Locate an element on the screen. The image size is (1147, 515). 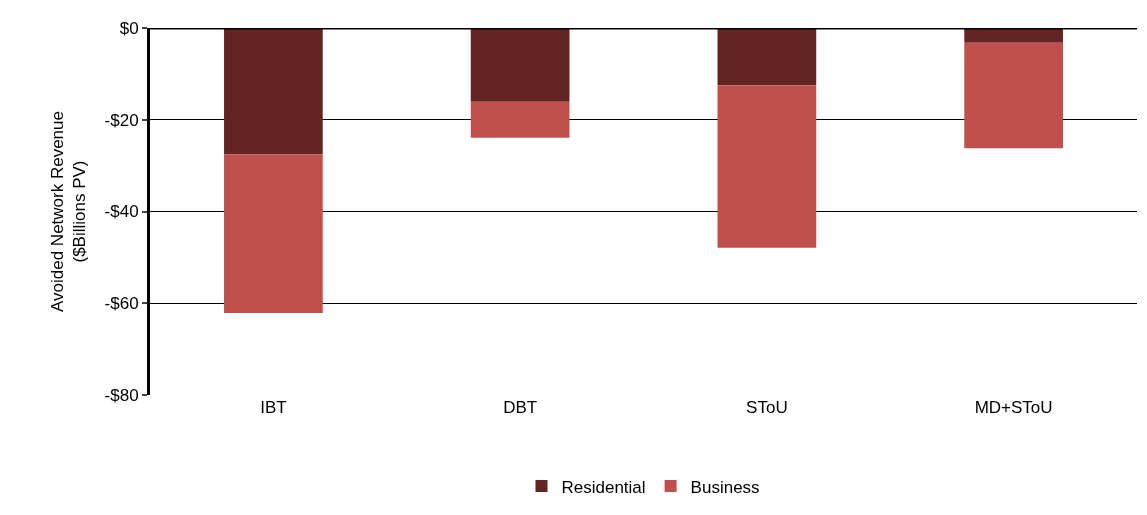
x-tick-label: SToU is located at coordinates (767, 407).